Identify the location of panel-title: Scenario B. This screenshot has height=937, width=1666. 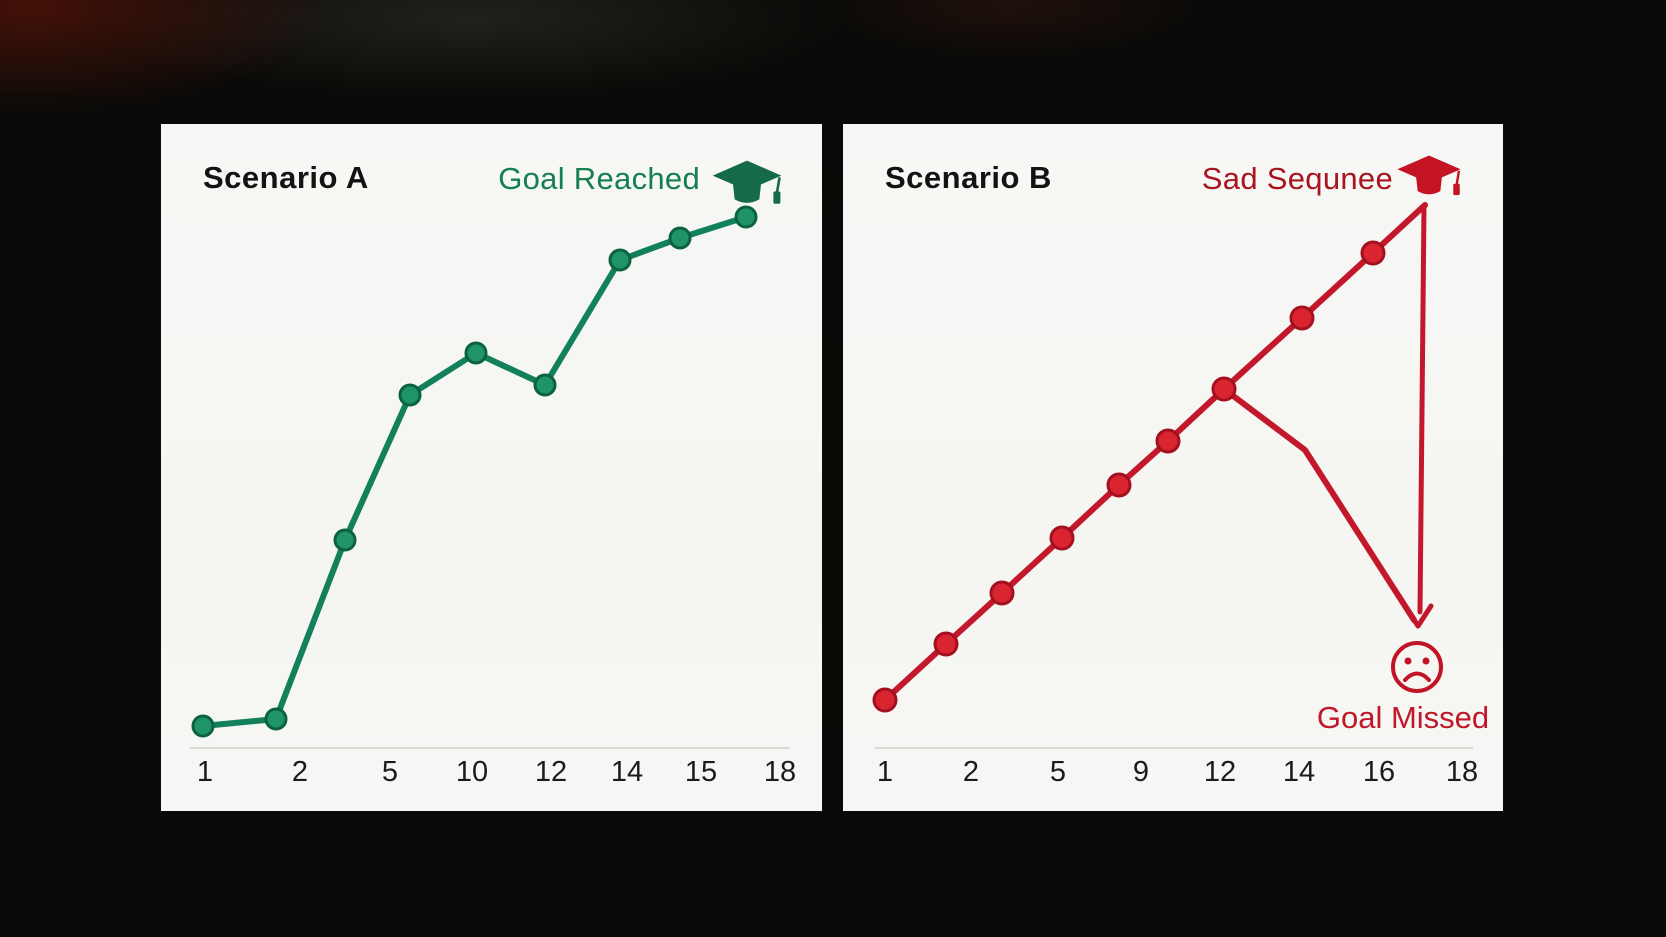
(968, 177).